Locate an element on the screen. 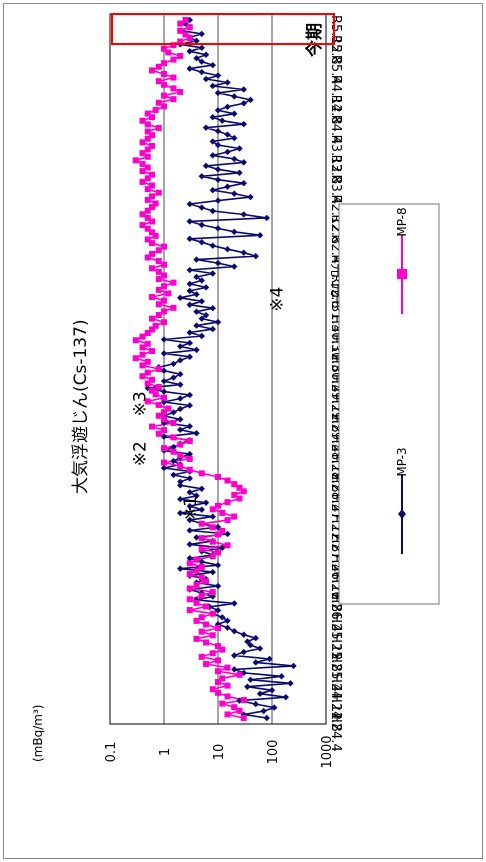  y-tick-label: 1000 is located at coordinates (327, 751).